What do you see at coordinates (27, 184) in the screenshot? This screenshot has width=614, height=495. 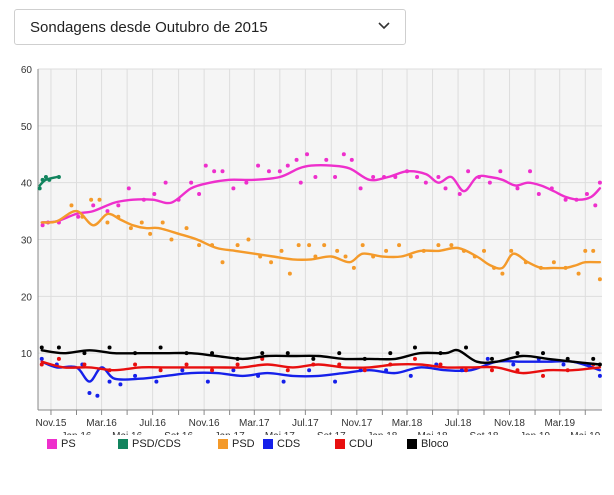 I see `y-tick-label: 40` at bounding box center [27, 184].